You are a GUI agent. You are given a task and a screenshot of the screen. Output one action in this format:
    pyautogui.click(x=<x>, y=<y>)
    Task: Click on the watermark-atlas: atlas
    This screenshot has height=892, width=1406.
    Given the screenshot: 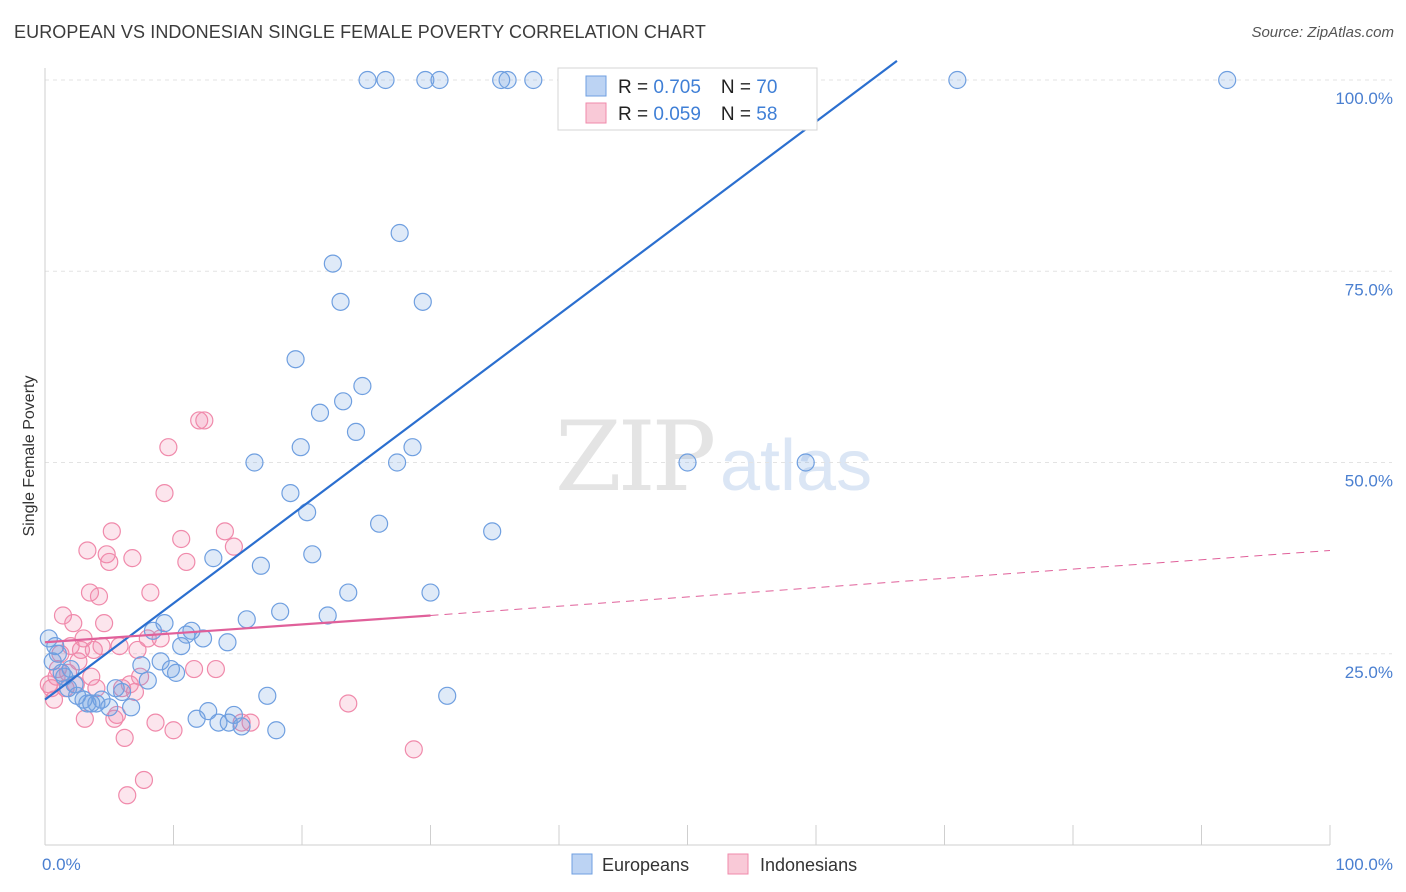 What is the action you would take?
    pyautogui.click(x=796, y=466)
    